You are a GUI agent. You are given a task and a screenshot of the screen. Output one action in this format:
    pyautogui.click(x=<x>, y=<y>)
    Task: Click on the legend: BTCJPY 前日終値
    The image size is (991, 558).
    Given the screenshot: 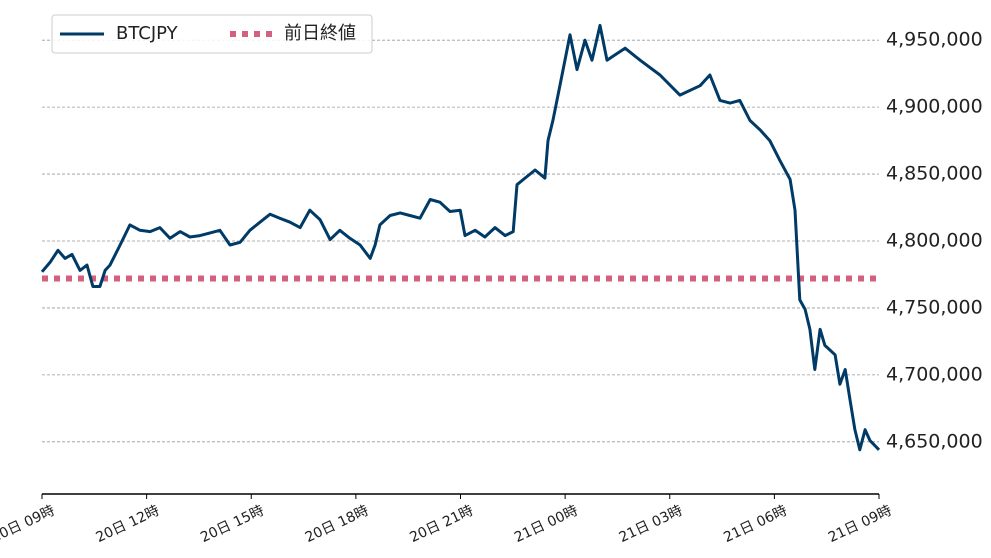 What is the action you would take?
    pyautogui.click(x=212, y=34)
    